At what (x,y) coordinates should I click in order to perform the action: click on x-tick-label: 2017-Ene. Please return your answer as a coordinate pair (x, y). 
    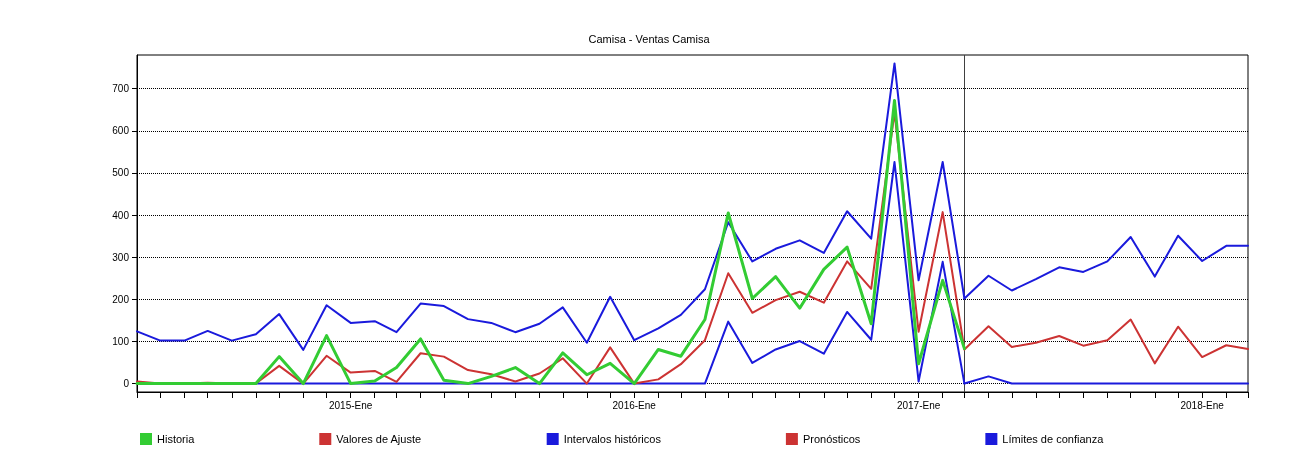
    Looking at the image, I should click on (918, 405).